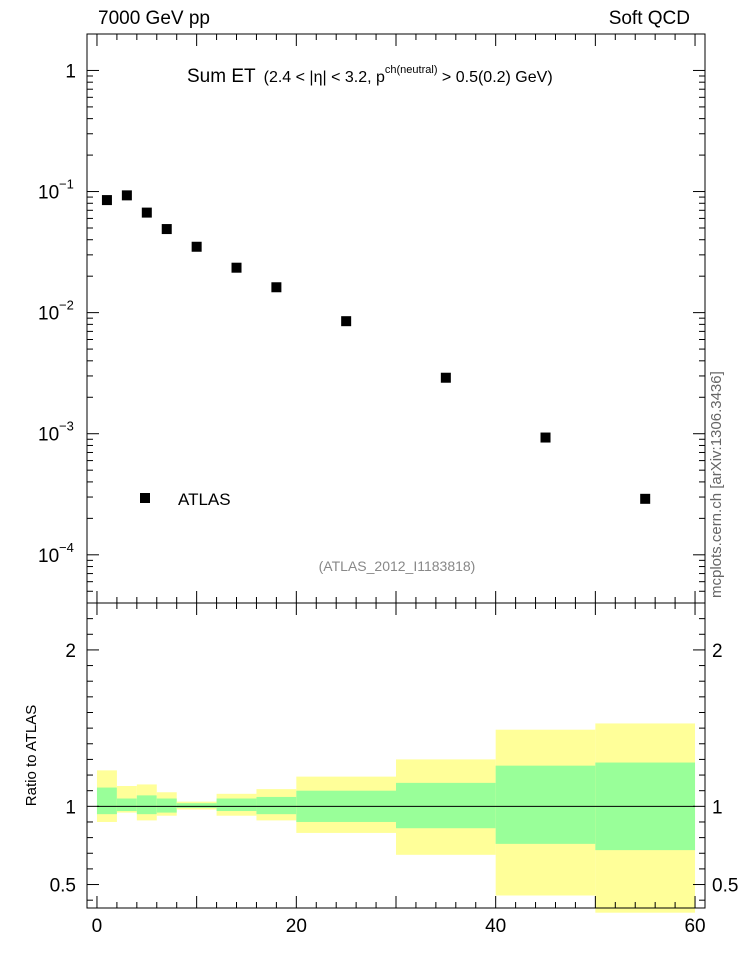 The height and width of the screenshot is (972, 746). Describe the element at coordinates (70, 71) in the screenshot. I see `y-tick-label-0: 1` at that location.